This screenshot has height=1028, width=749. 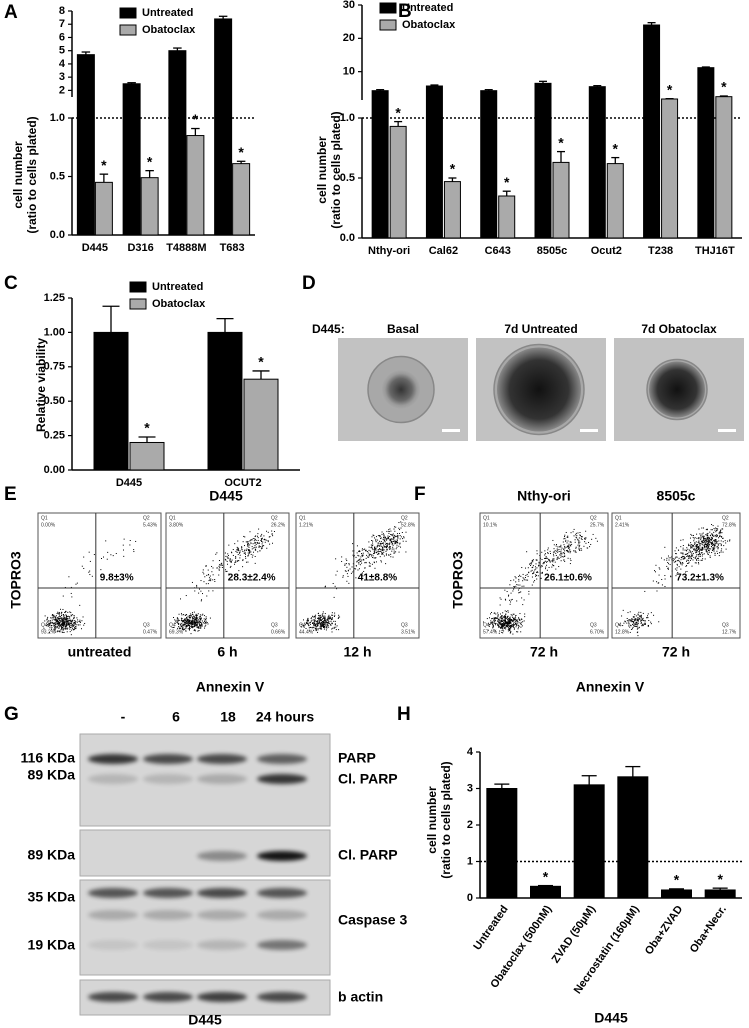 What do you see at coordinates (561, 200) in the screenshot?
I see `bar` at bounding box center [561, 200].